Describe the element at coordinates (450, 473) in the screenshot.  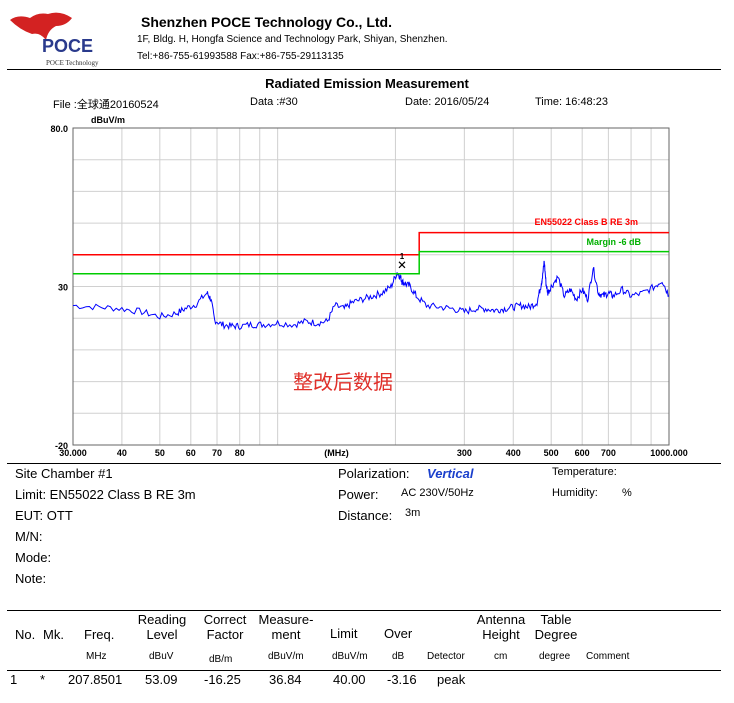
I see `polarization-value: Vertical` at that location.